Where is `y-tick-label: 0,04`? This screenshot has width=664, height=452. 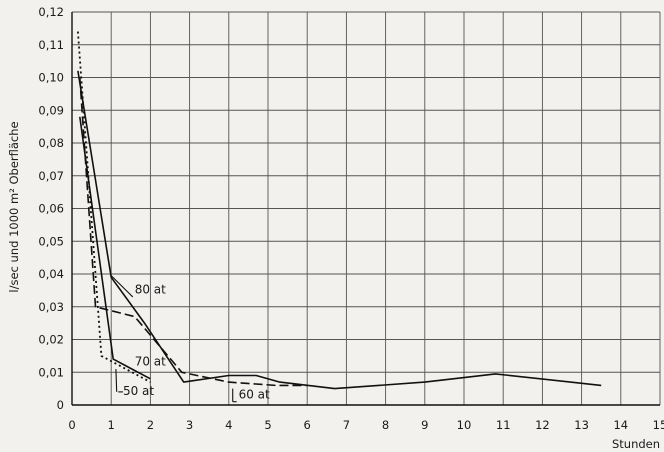 y-tick-label: 0,04 is located at coordinates (51, 274).